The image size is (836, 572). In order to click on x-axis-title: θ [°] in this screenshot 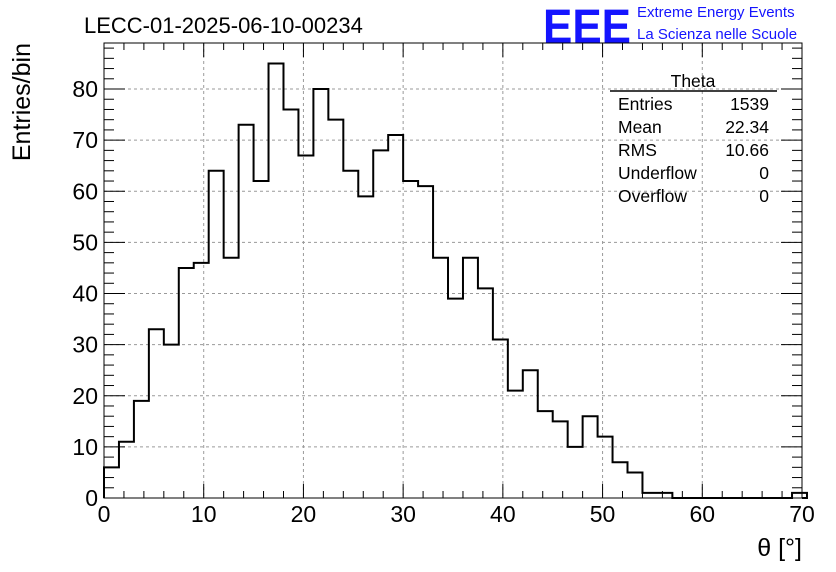, I will do `click(779, 548)`.